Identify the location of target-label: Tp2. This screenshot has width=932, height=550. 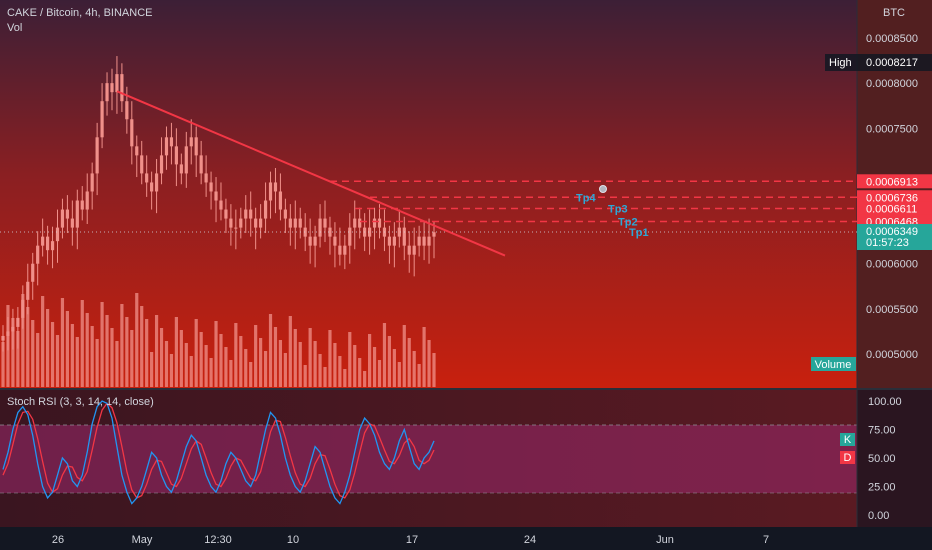
(628, 222).